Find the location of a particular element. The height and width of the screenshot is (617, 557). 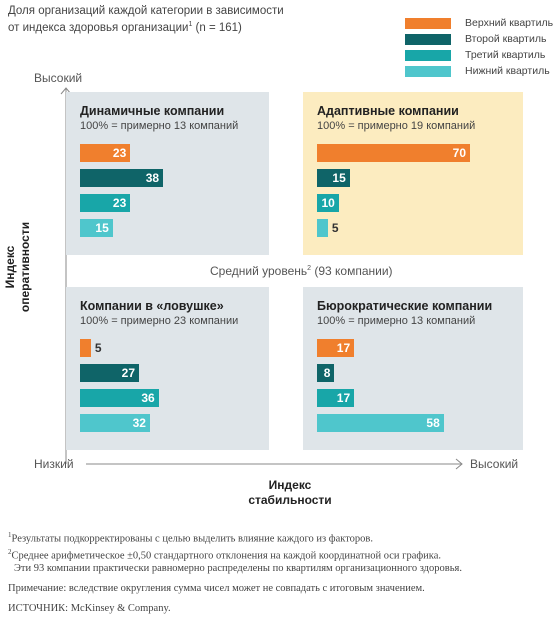

panel-title: Динамичные компании is located at coordinates (152, 111).